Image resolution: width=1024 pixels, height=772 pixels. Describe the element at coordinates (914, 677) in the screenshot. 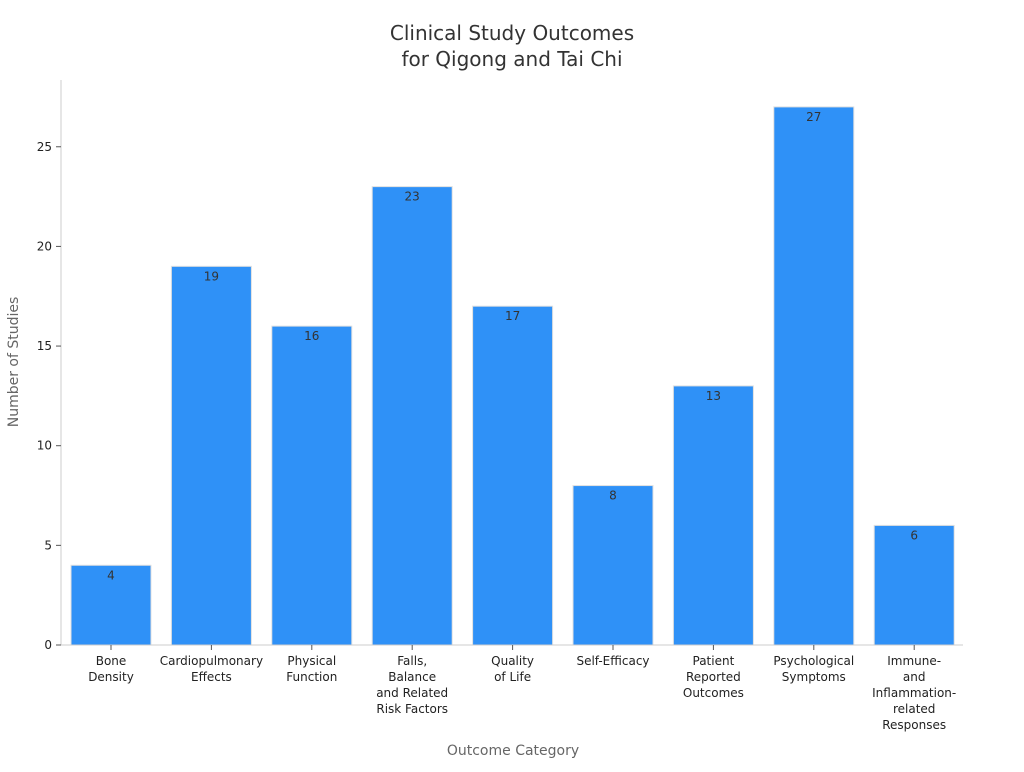

I see `x-tick-label-line: and` at that location.